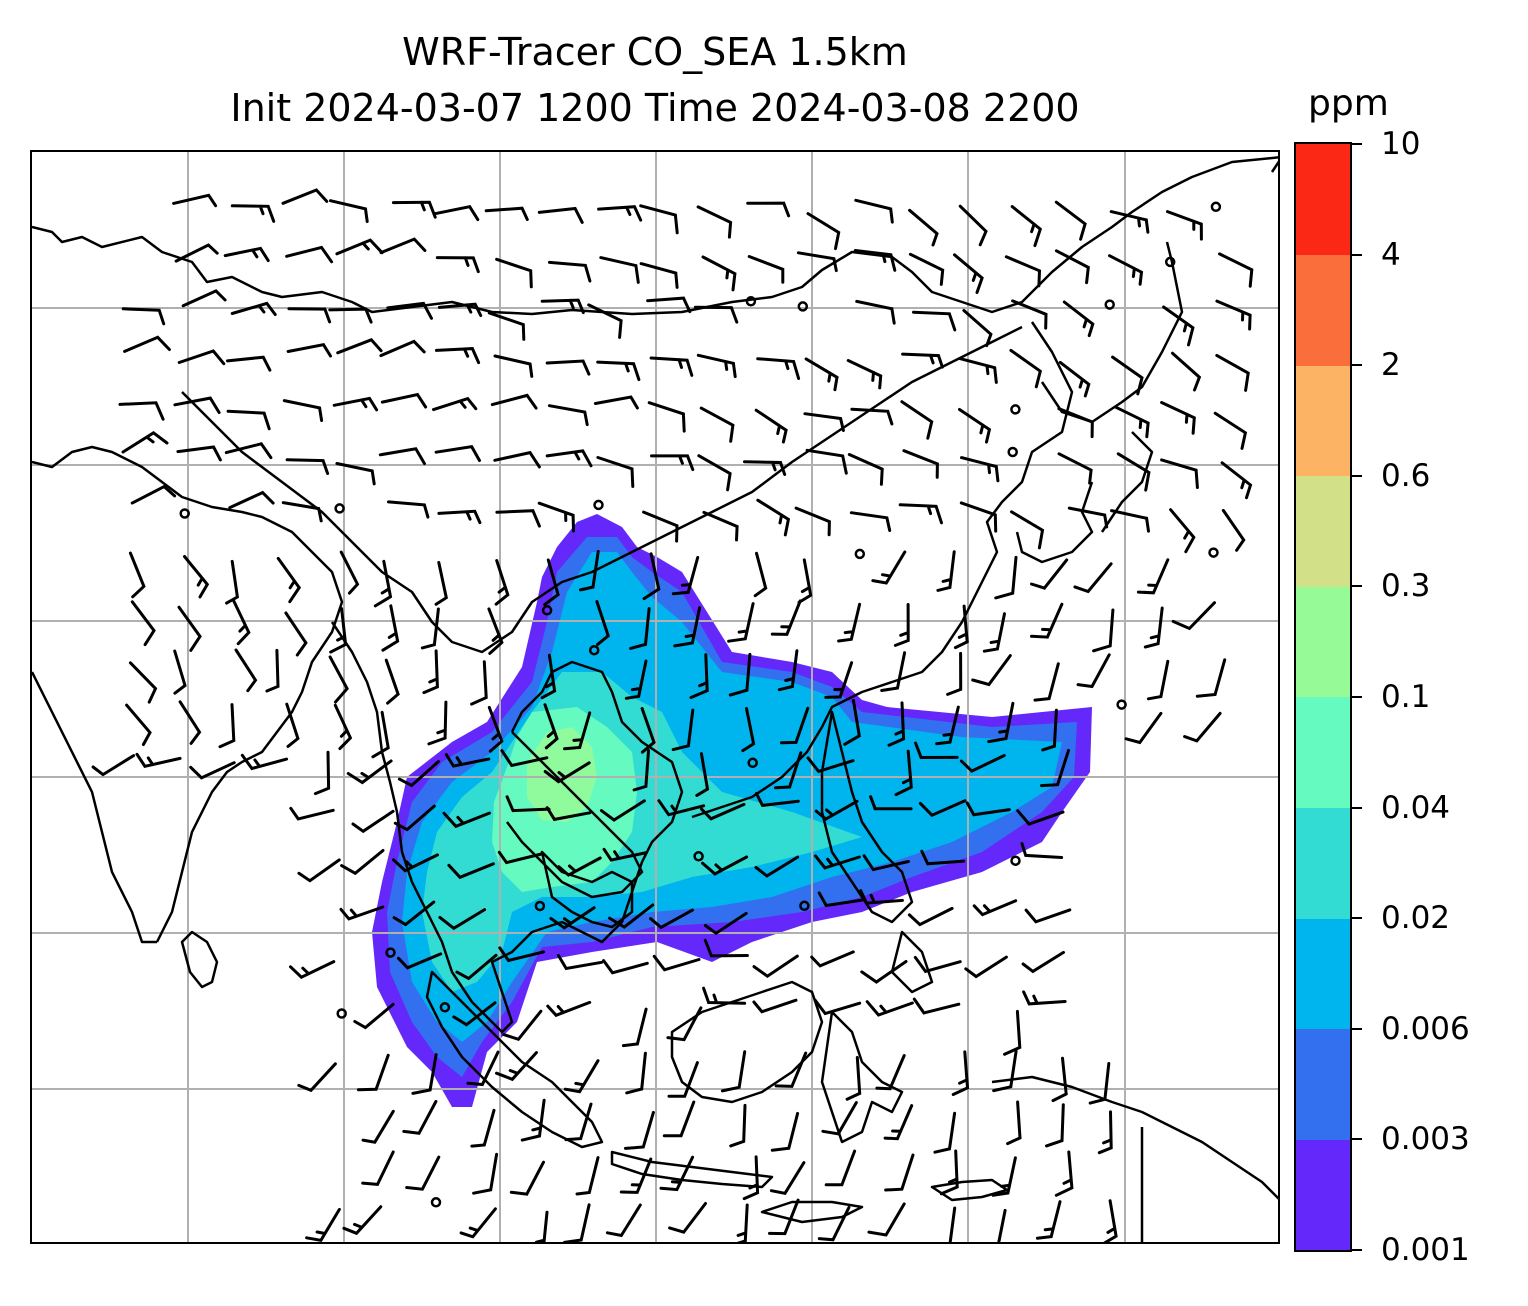 This screenshot has height=1306, width=1528. I want to click on colorbar-band, so click(1323, 1194).